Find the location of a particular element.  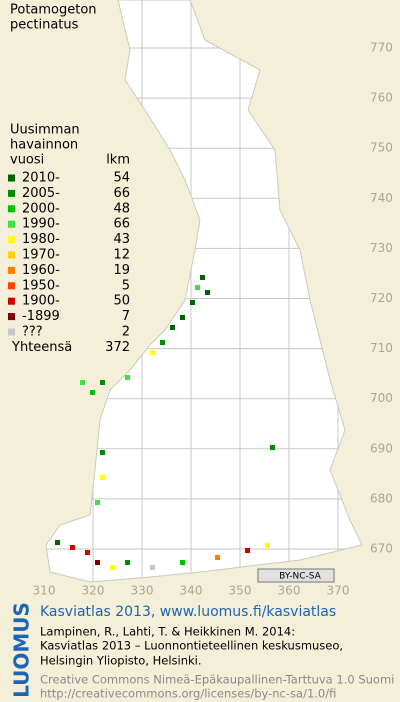

legend-count: 48 is located at coordinates (121, 208).